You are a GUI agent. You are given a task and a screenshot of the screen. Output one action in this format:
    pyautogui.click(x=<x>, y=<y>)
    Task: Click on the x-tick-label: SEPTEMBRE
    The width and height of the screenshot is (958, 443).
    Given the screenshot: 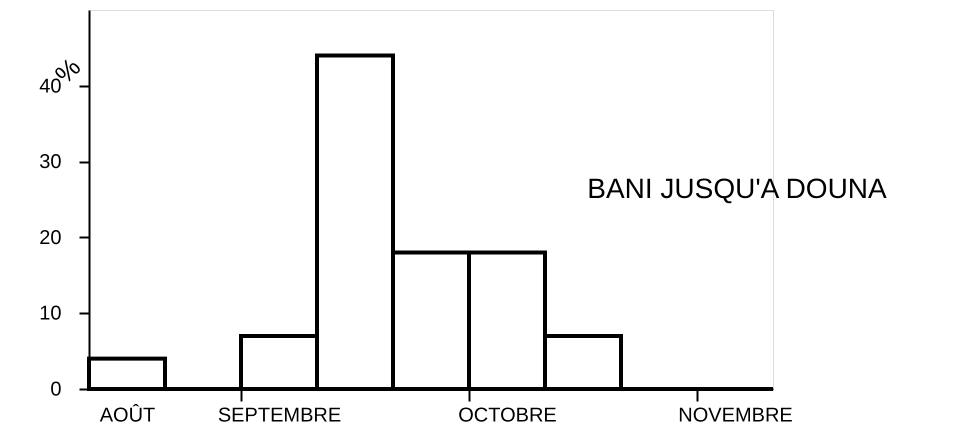 What is the action you would take?
    pyautogui.click(x=280, y=415)
    